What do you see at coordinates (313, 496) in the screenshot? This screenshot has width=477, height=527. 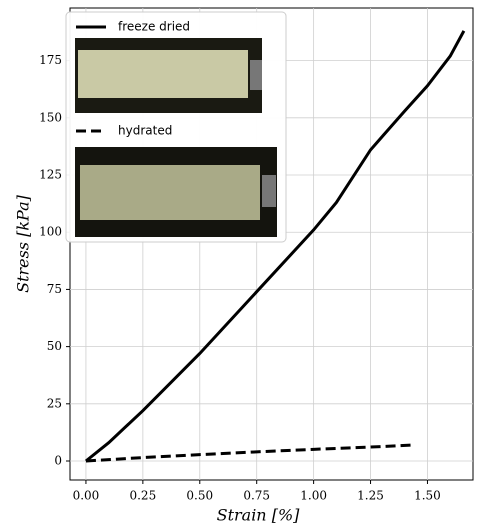 I see `x-tick-label: 1.00` at bounding box center [313, 496].